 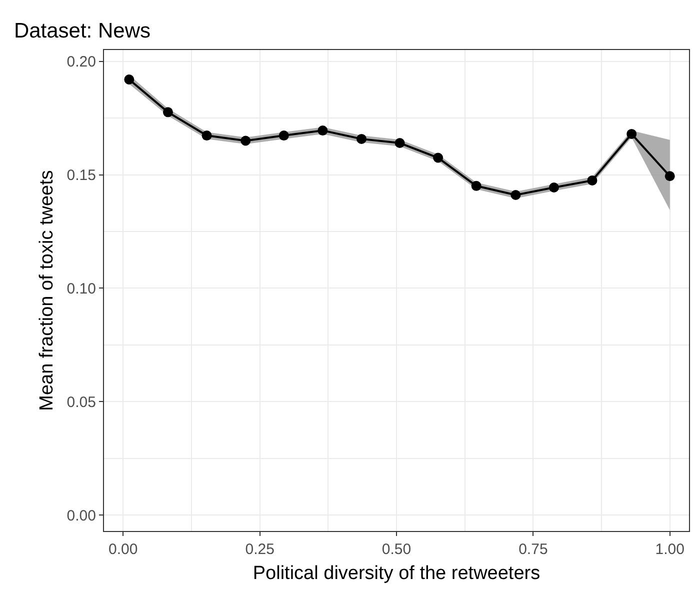 I want to click on y-tick-label: 0.15, so click(x=81, y=175).